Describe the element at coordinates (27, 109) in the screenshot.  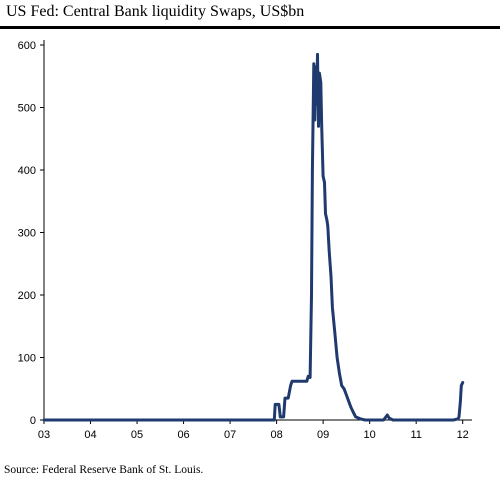
I see `y-tick-label: 500` at that location.